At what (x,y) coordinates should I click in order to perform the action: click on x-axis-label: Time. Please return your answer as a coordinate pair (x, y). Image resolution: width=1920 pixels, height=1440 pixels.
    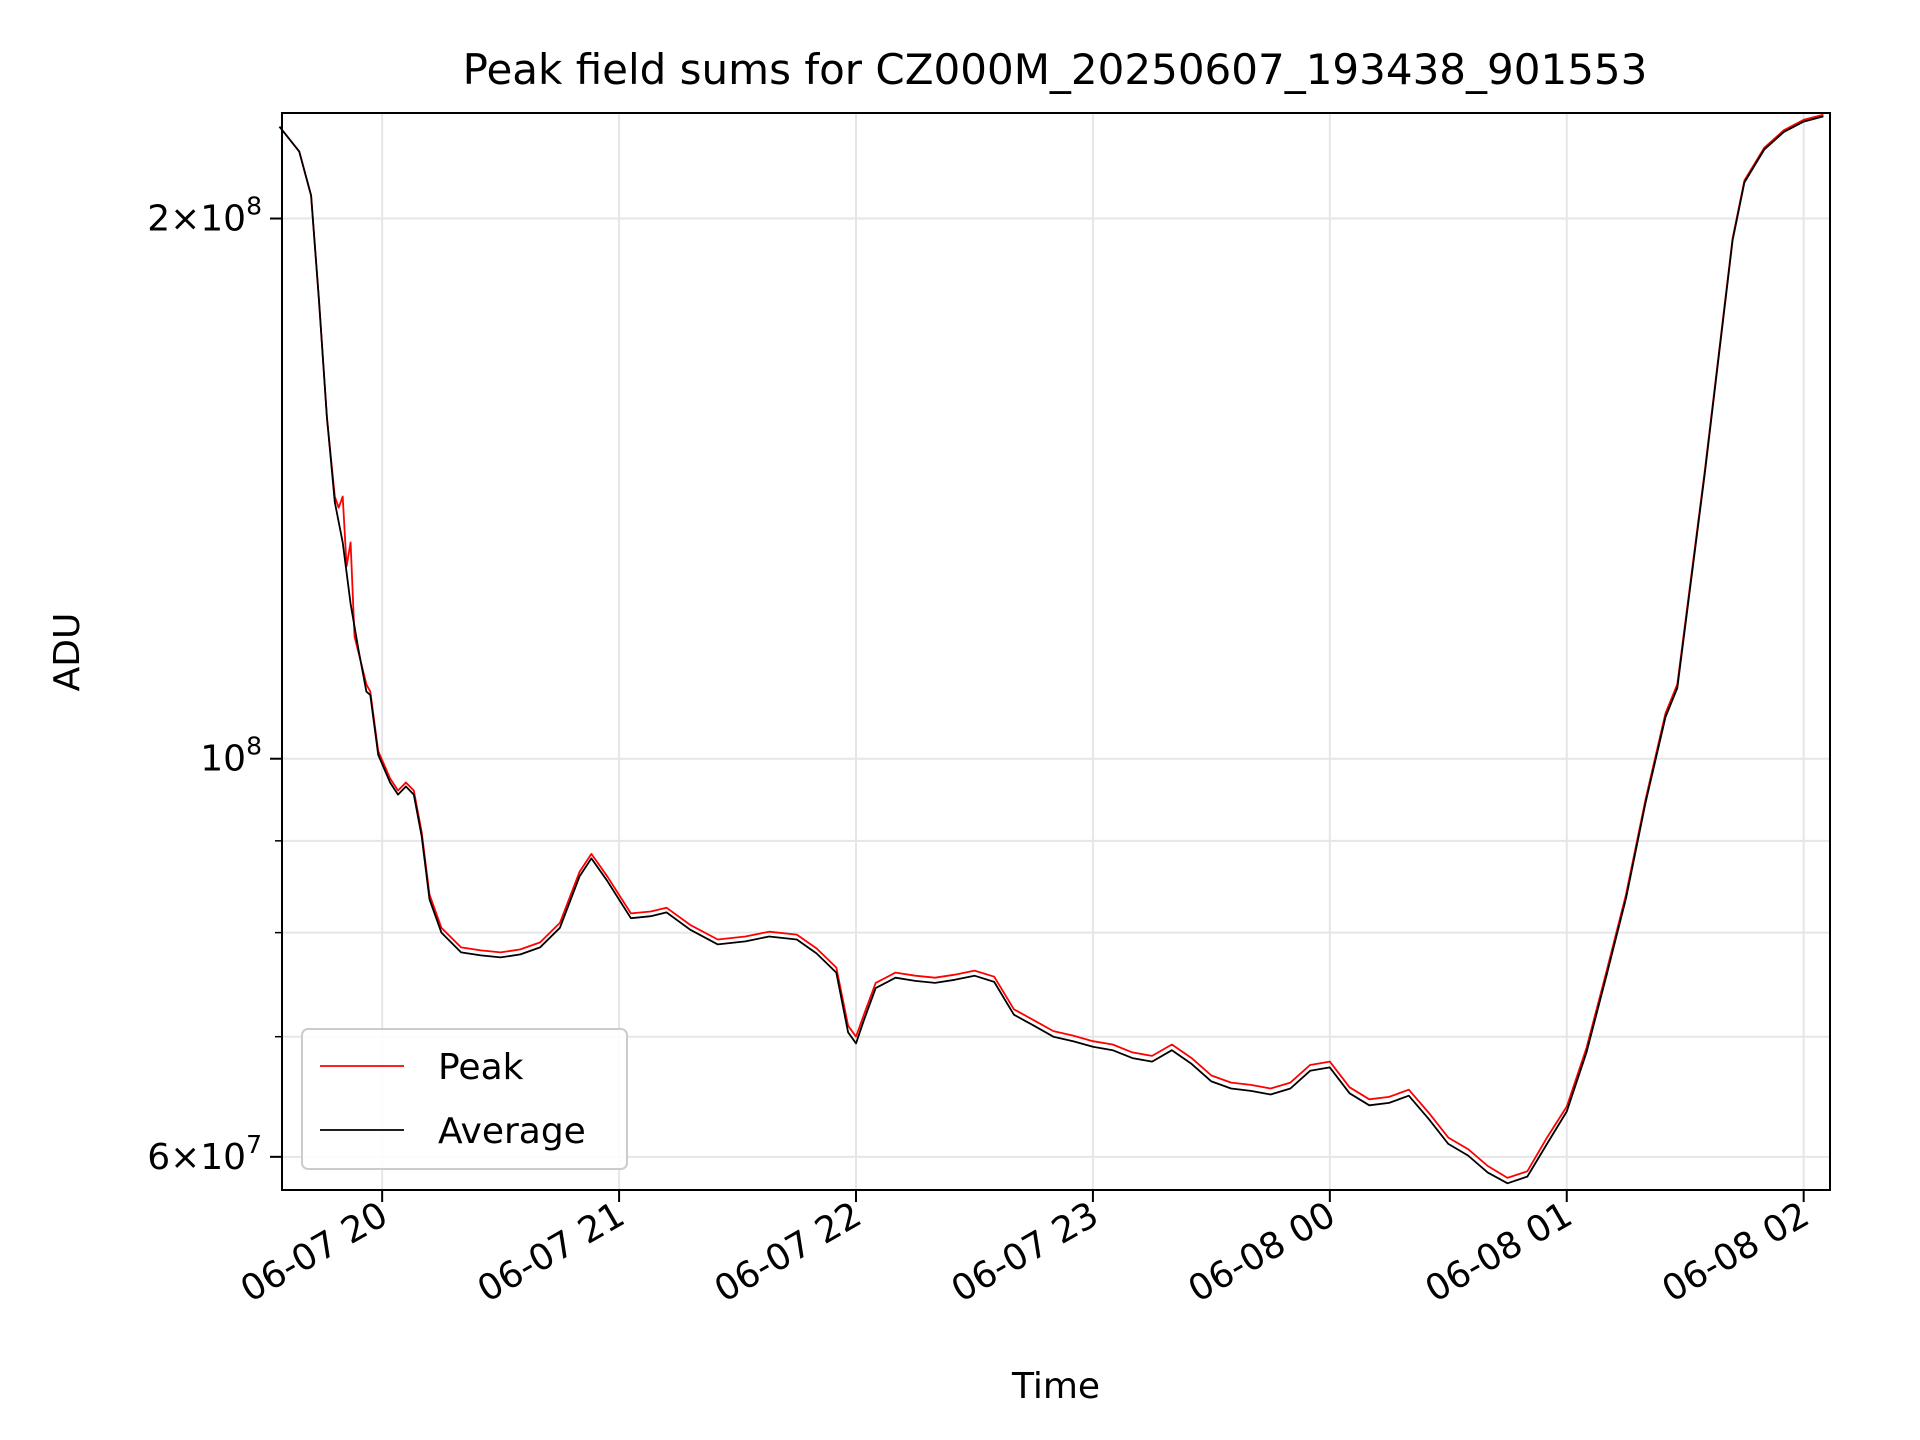
    Looking at the image, I should click on (1055, 1386).